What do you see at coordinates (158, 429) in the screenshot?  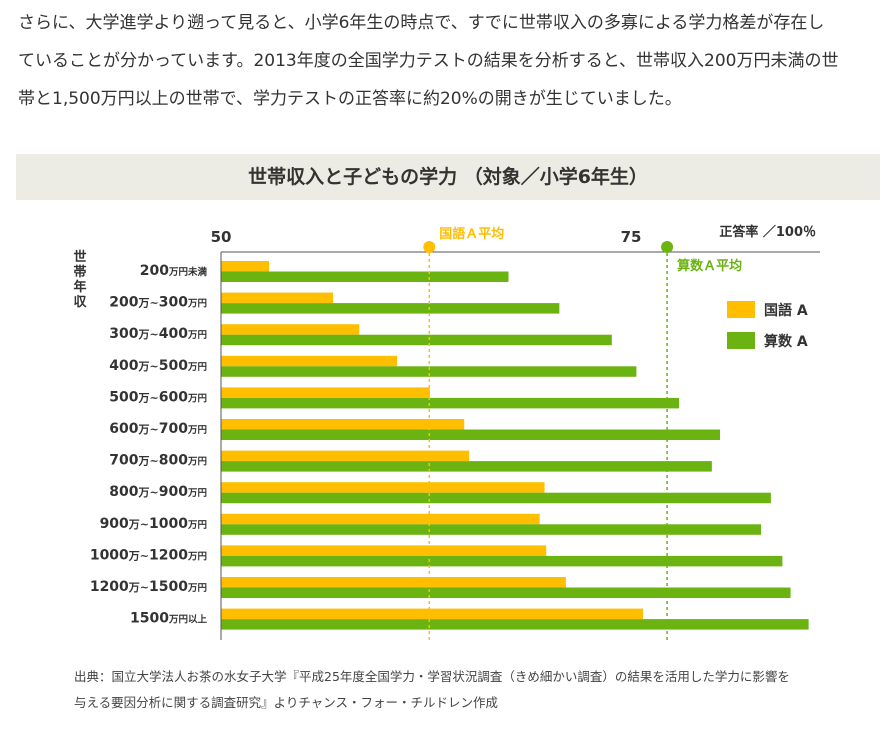 I see `category-label: 600万~700万円` at bounding box center [158, 429].